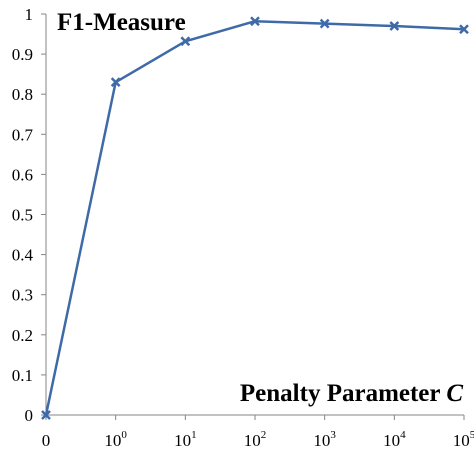  What do you see at coordinates (403, 435) in the screenshot?
I see `x-tick-exponent: 4` at bounding box center [403, 435].